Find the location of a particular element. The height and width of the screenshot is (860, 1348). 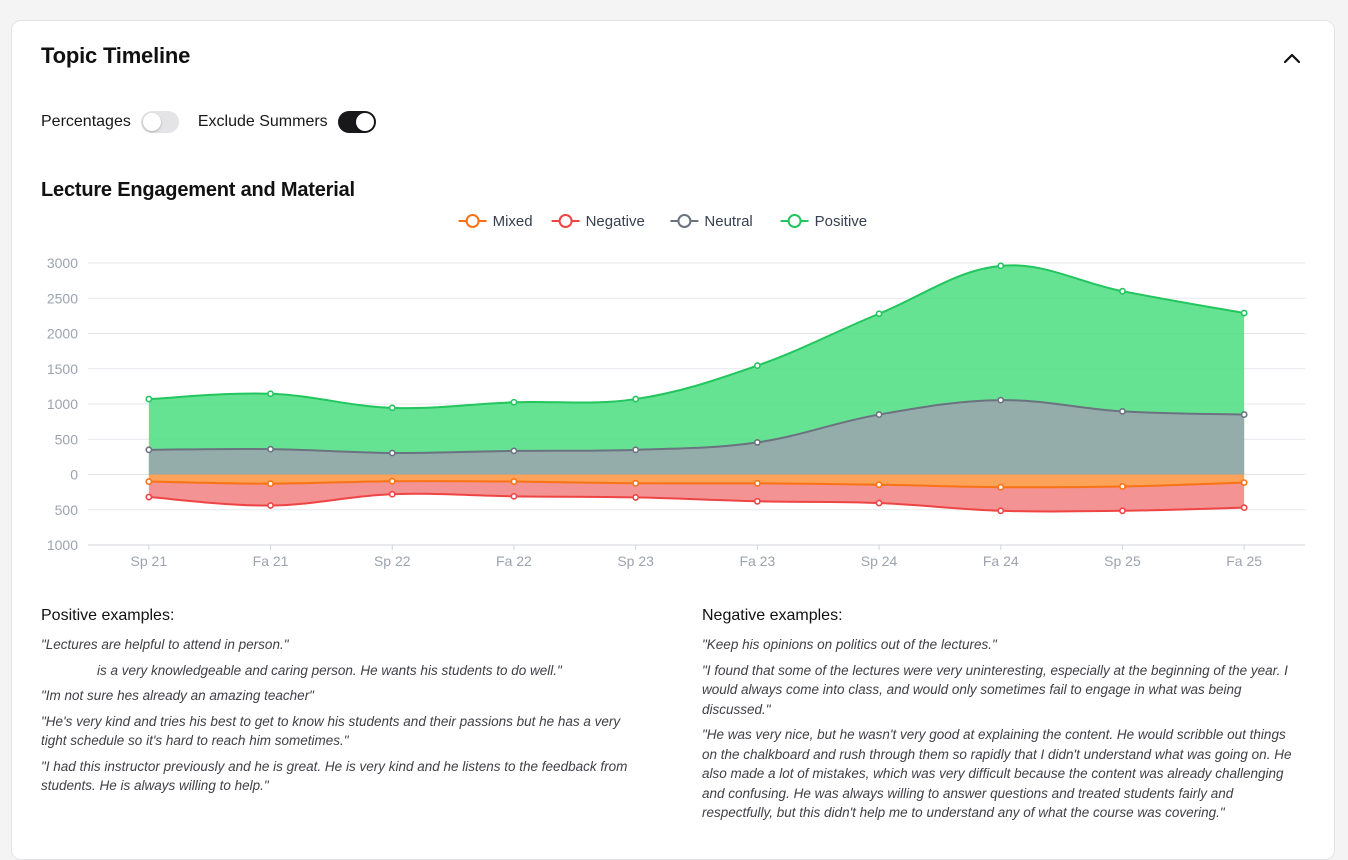

x-tick-label: Sp 23 is located at coordinates (635, 561).